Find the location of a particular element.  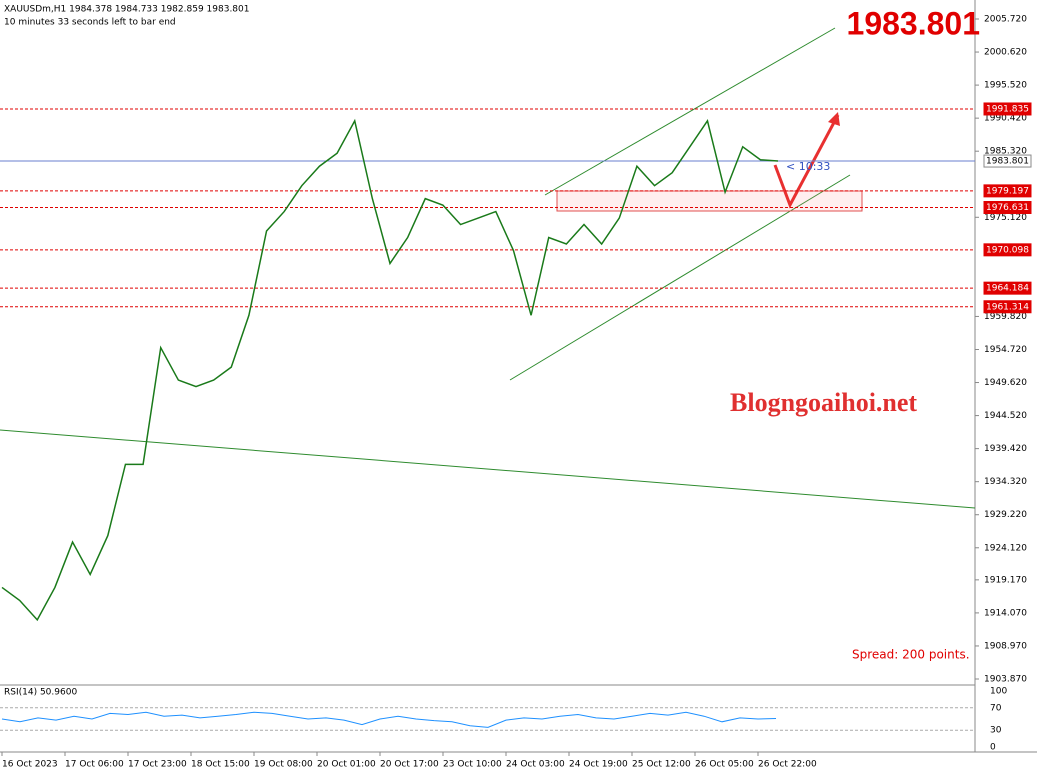

rsi-tick-label: 70 is located at coordinates (996, 708).